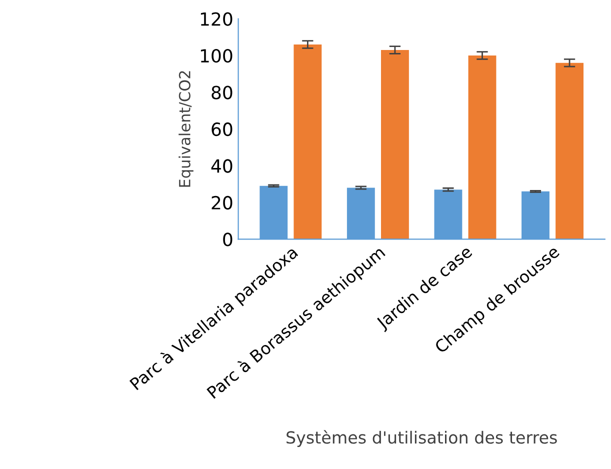 Image resolution: width=611 pixels, height=469 pixels. What do you see at coordinates (216, 55) in the screenshot?
I see `y-tick-label: 100` at bounding box center [216, 55].